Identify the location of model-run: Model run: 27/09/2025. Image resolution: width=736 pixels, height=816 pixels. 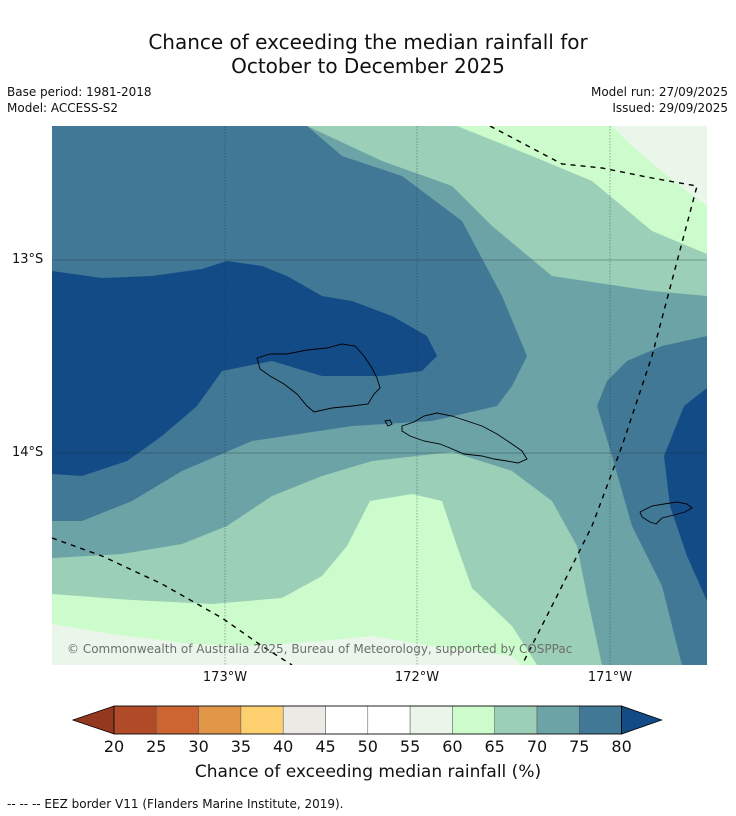
(659, 92).